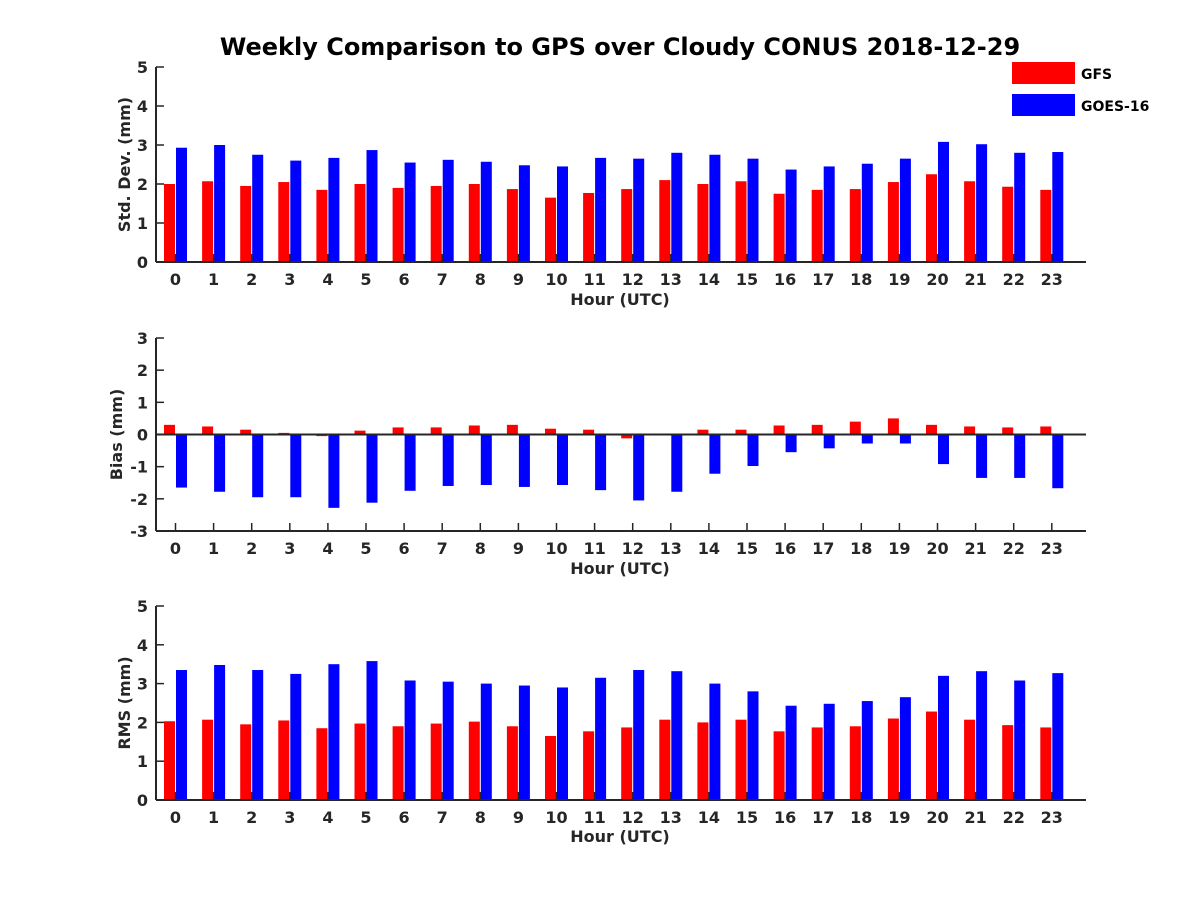 The image size is (1200, 900). I want to click on legend-swatch-gfs, so click(1043, 73).